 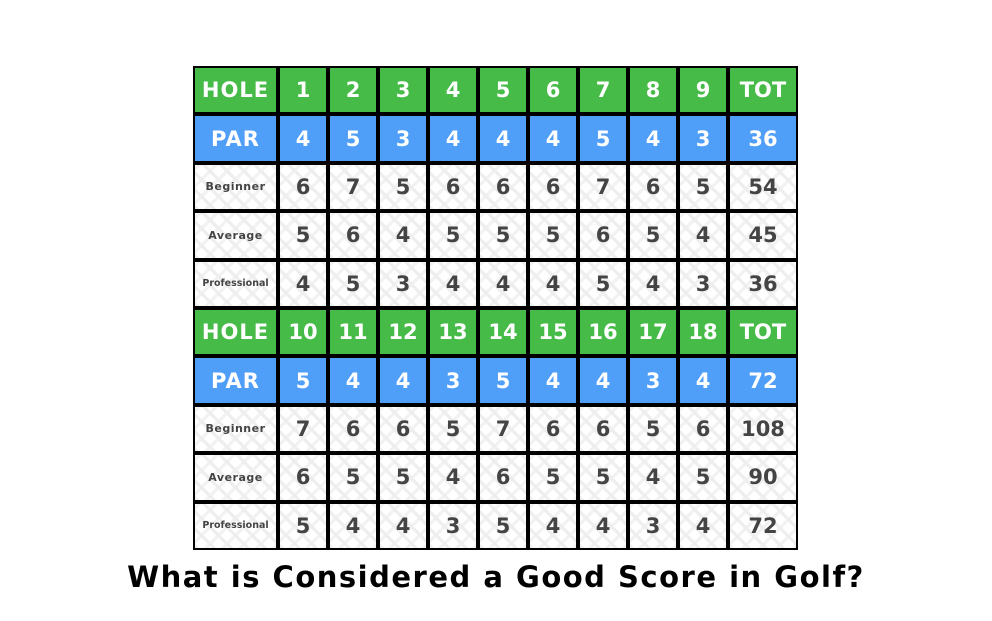 What do you see at coordinates (763, 477) in the screenshot?
I see `score-total-cell: 90` at bounding box center [763, 477].